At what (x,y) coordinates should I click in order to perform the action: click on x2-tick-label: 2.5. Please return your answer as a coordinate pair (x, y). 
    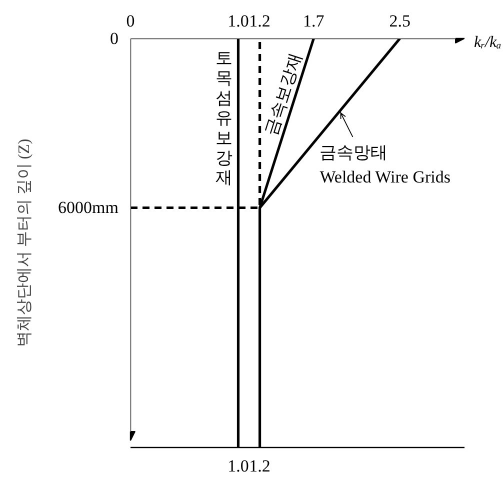
    Looking at the image, I should click on (399, 21).